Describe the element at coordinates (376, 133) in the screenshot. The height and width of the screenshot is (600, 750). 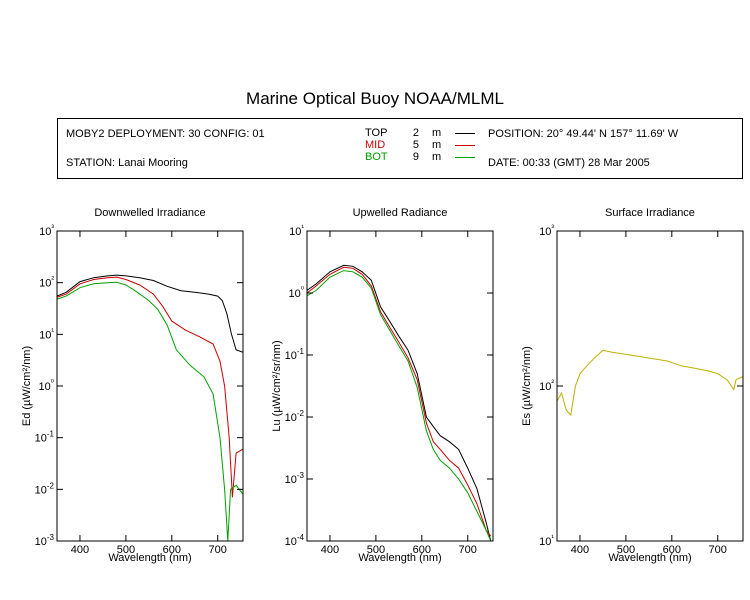
I see `legend-label: TOP` at that location.